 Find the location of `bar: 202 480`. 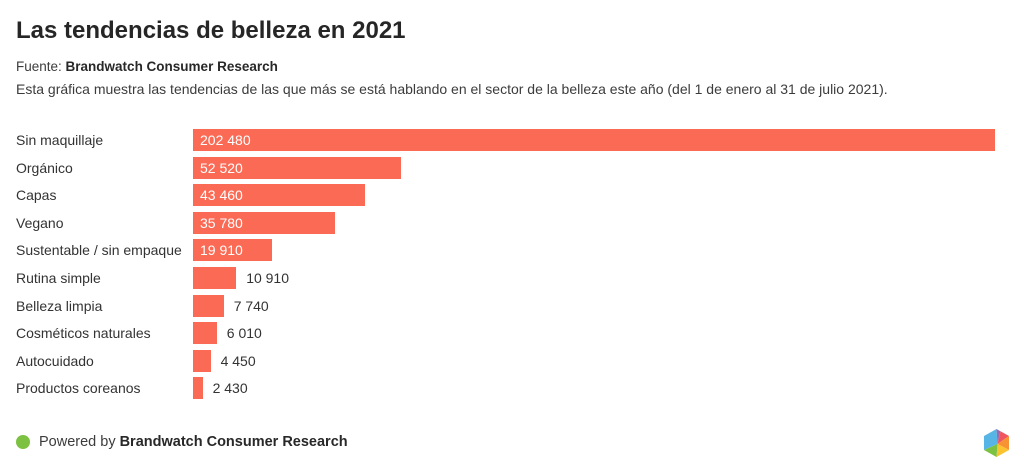

bar: 202 480 is located at coordinates (594, 140).